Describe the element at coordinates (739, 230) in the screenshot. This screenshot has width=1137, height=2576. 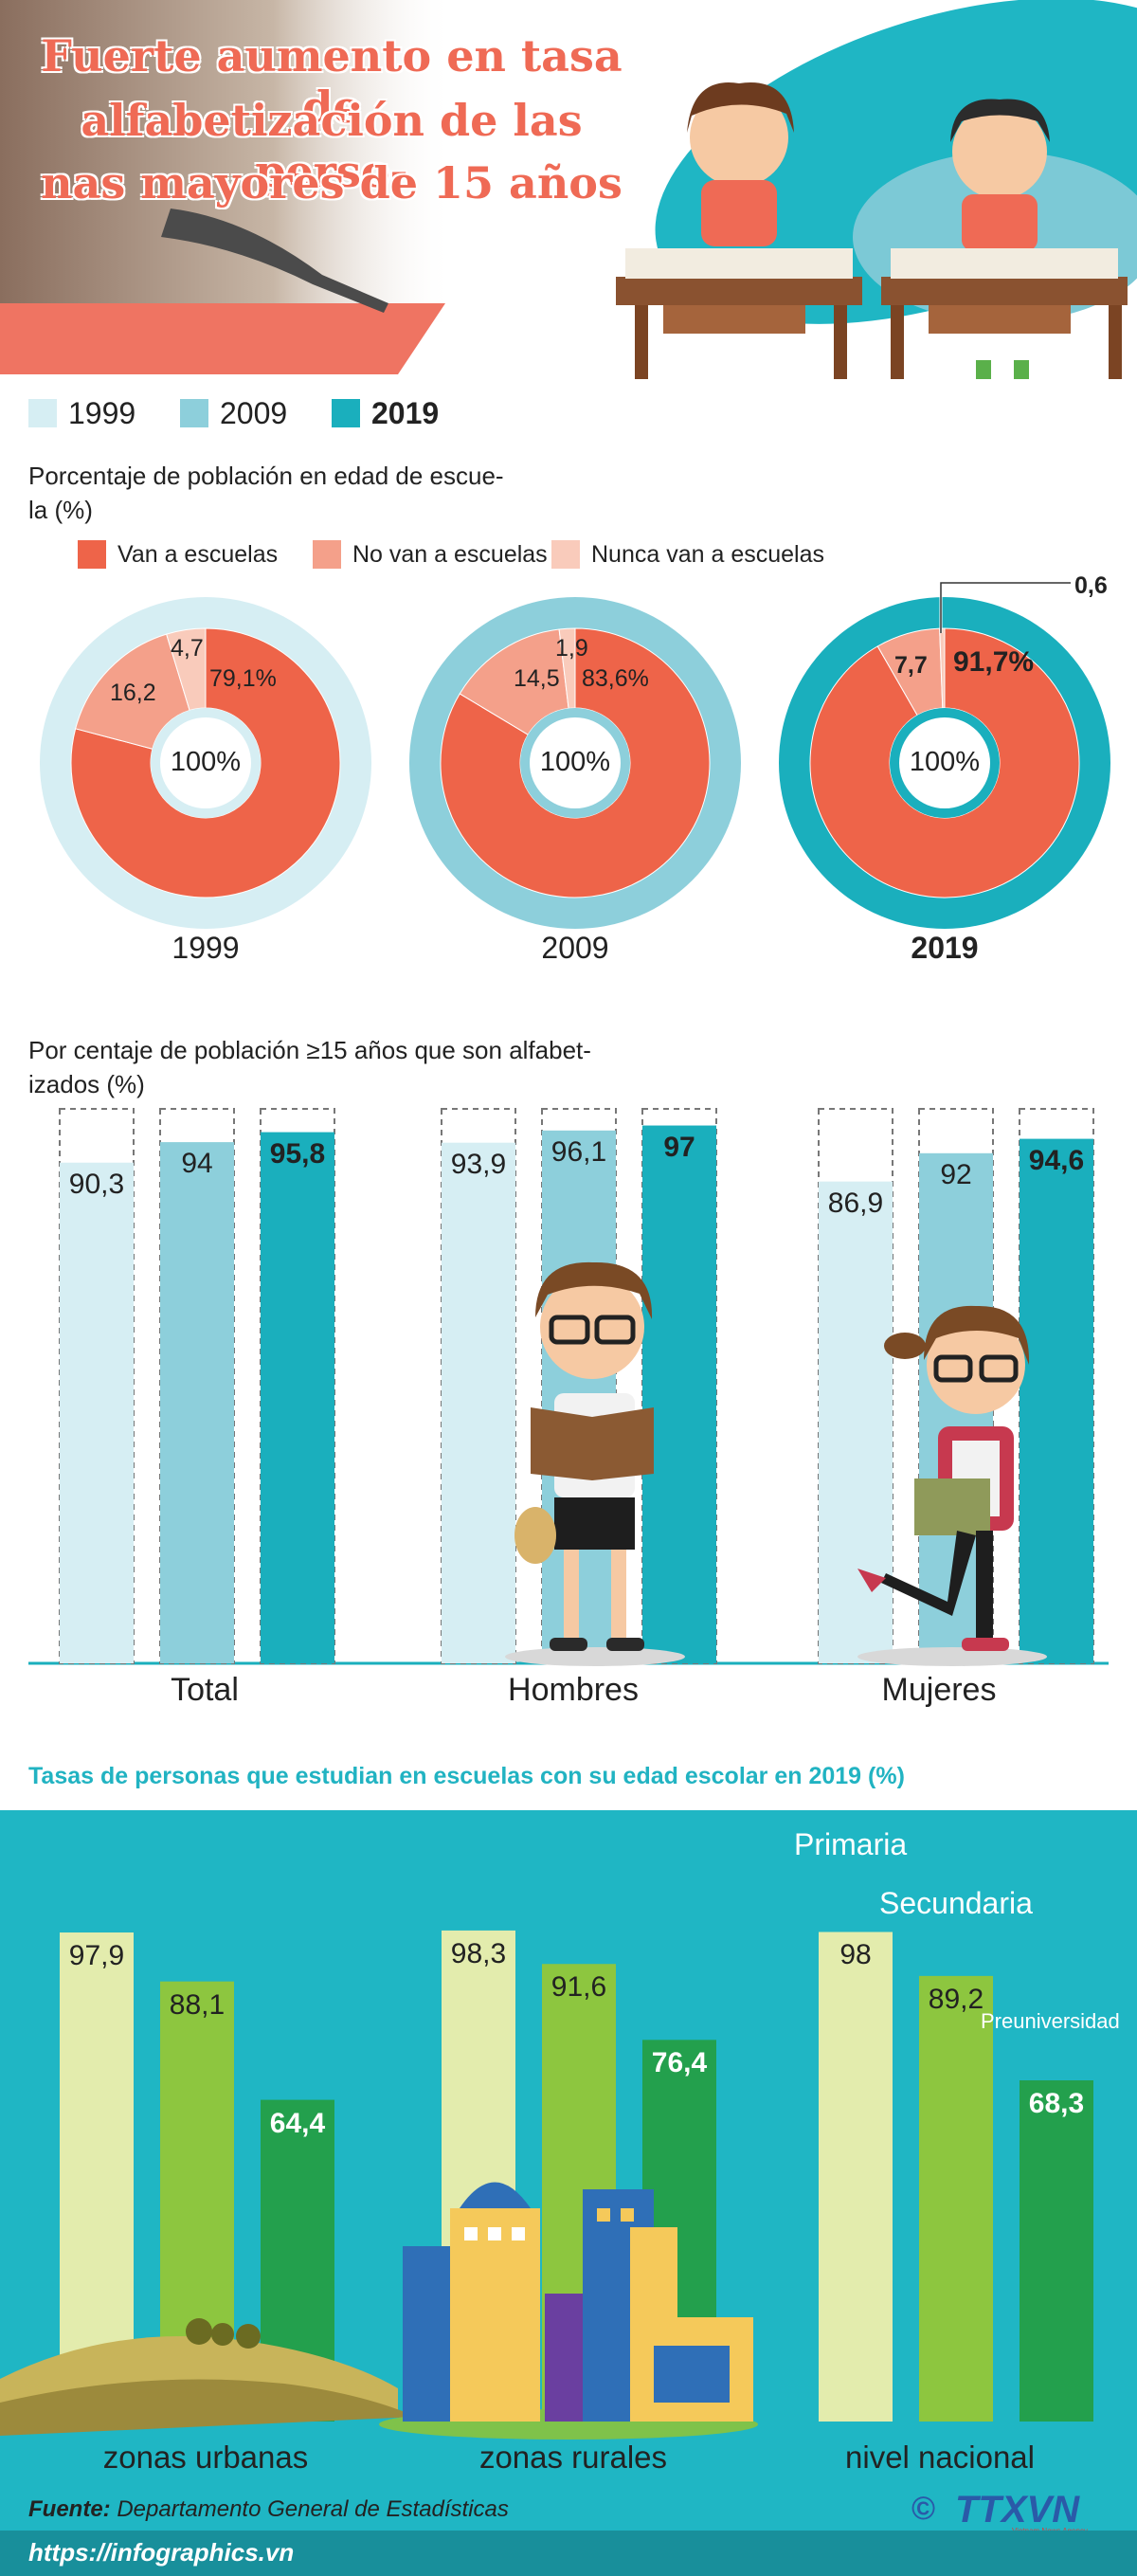
I see `girl-at-desk` at that location.